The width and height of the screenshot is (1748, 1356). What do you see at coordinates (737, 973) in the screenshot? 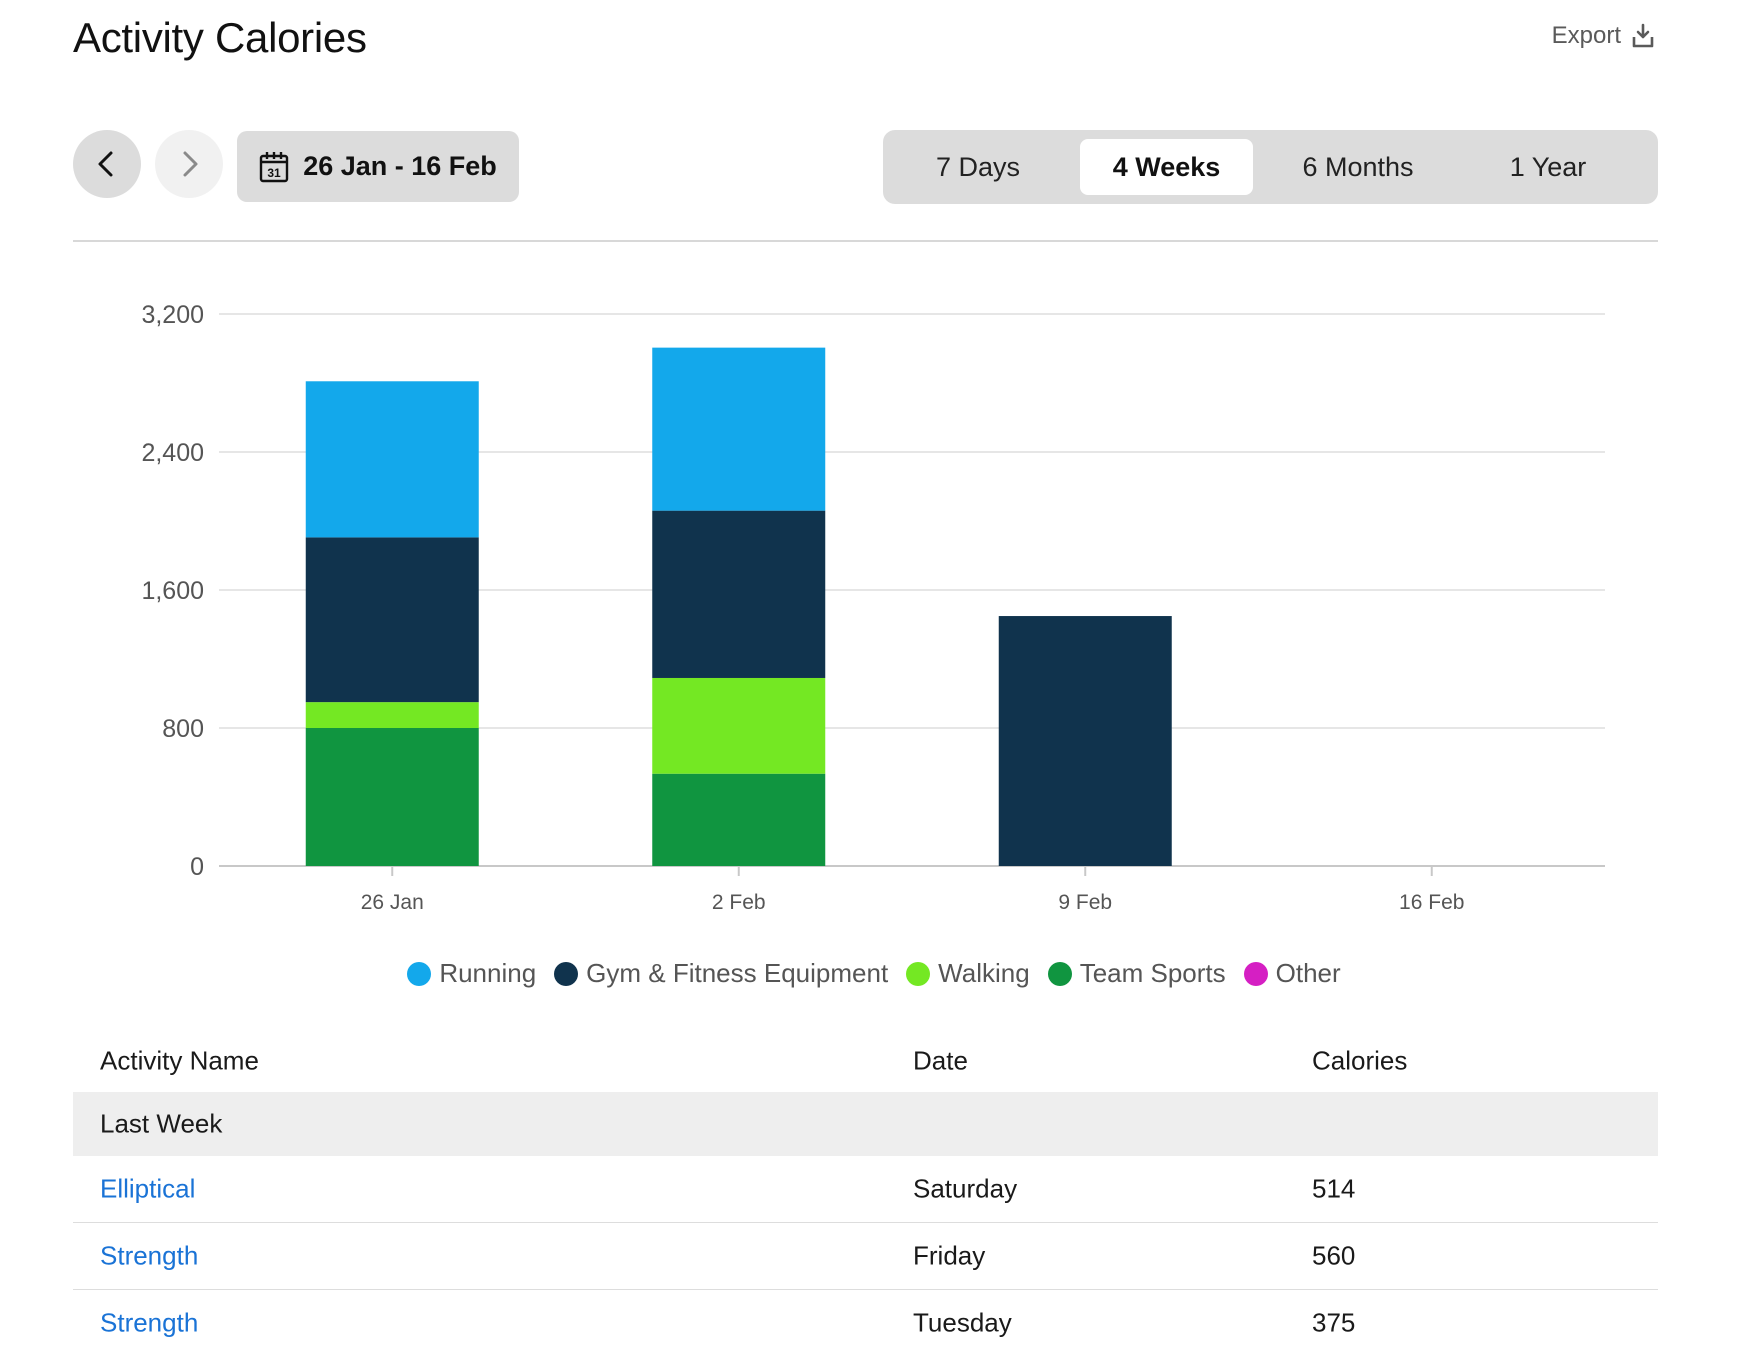
I see `legend-label-gym-fitness: Gym & Fitness Equipment` at bounding box center [737, 973].